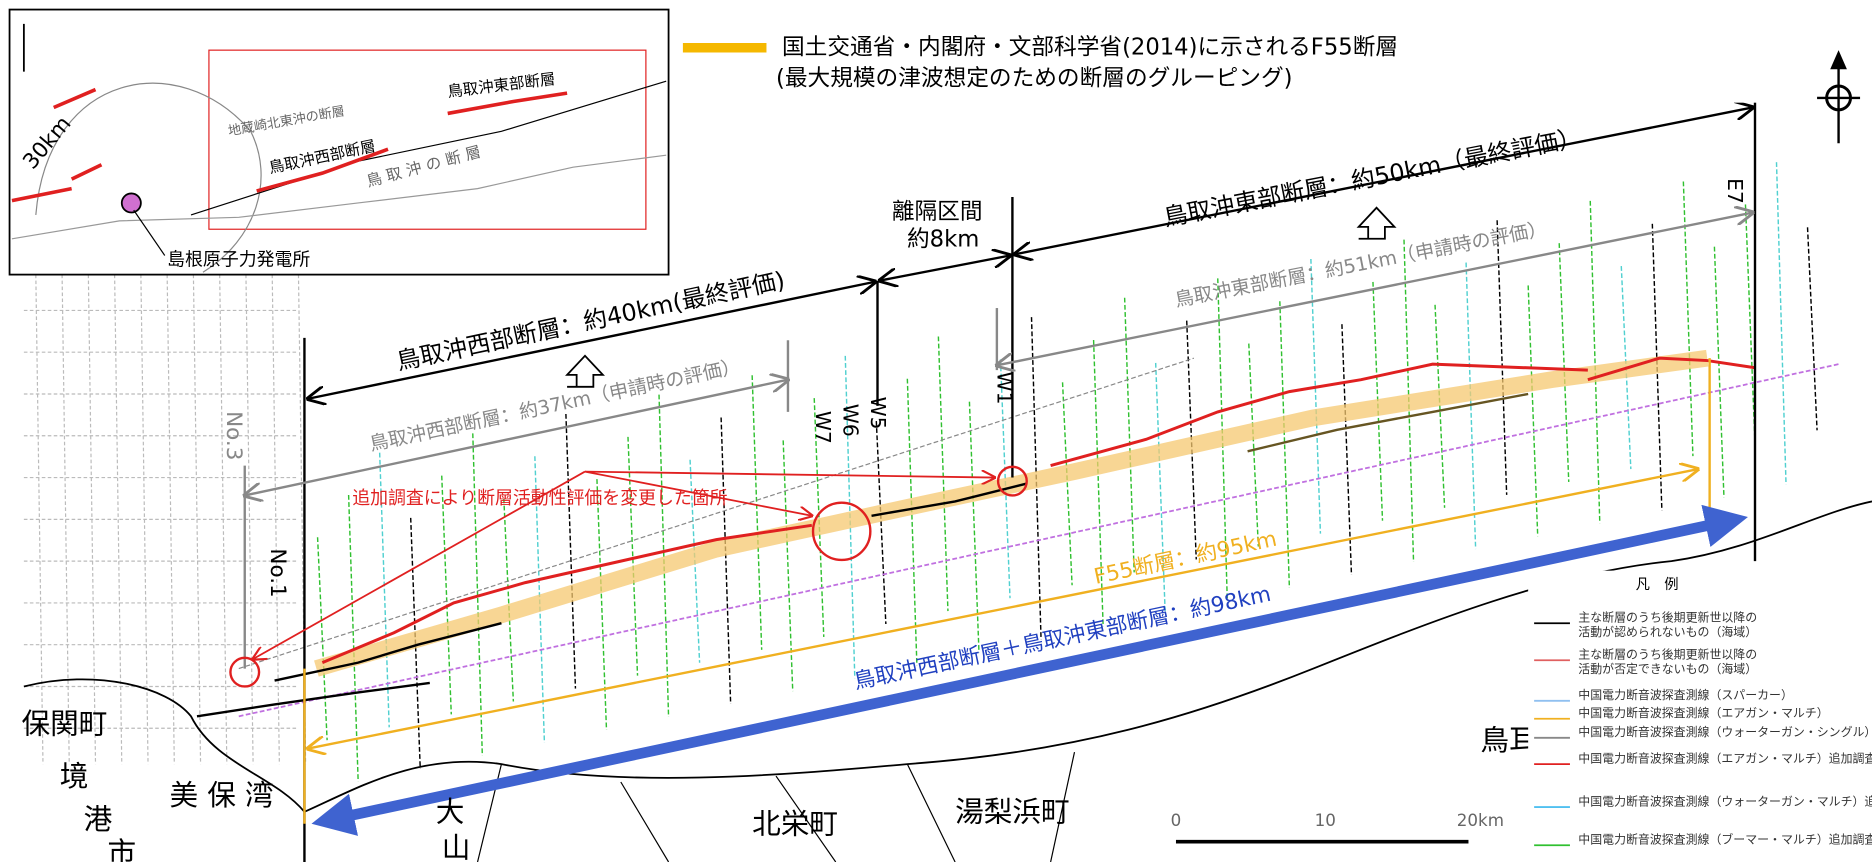  What do you see at coordinates (249, 519) in the screenshot?
I see `grid-survey-line` at bounding box center [249, 519].